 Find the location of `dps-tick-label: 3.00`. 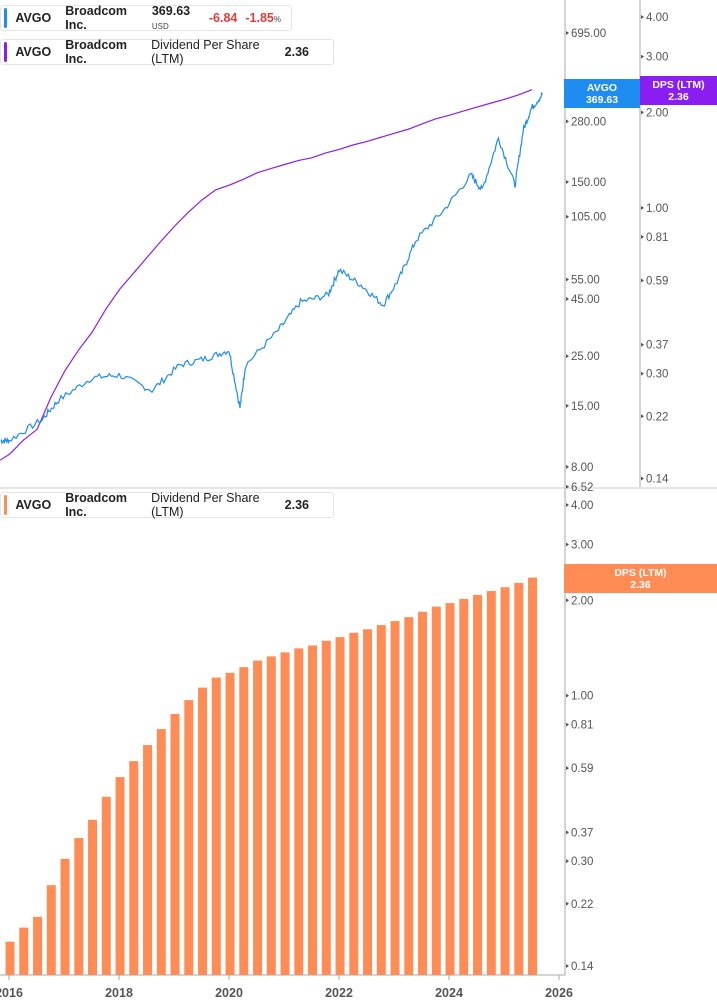

dps-tick-label: 3.00 is located at coordinates (657, 58).